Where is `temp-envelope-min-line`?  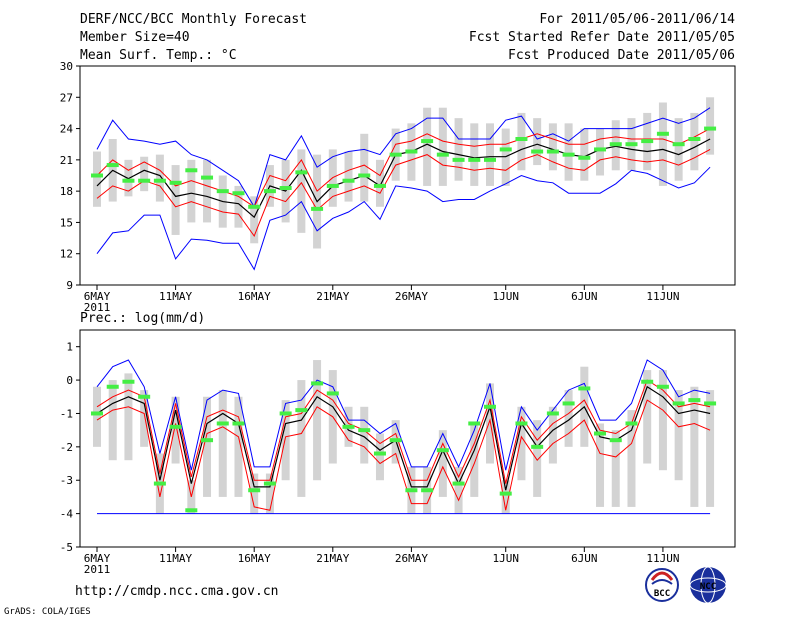
temp-envelope-min-line is located at coordinates (403, 218).